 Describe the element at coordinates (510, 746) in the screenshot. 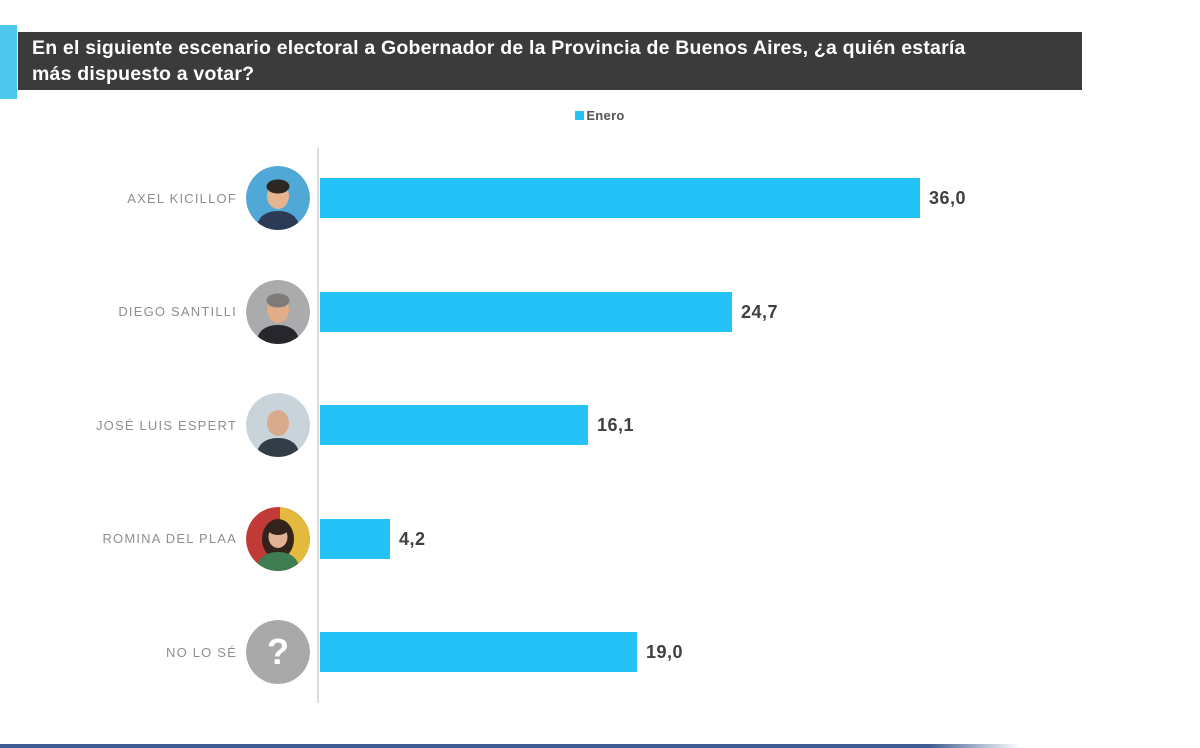

I see `bottom-border` at that location.